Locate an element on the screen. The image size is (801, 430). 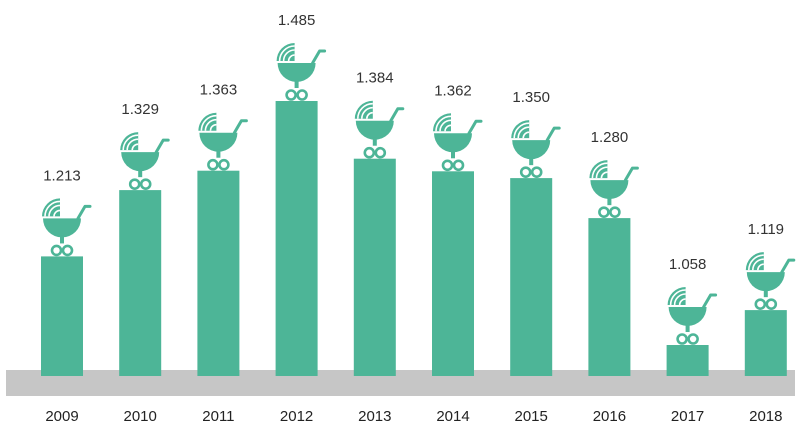
data-label-2015: 1.350 is located at coordinates (531, 97).